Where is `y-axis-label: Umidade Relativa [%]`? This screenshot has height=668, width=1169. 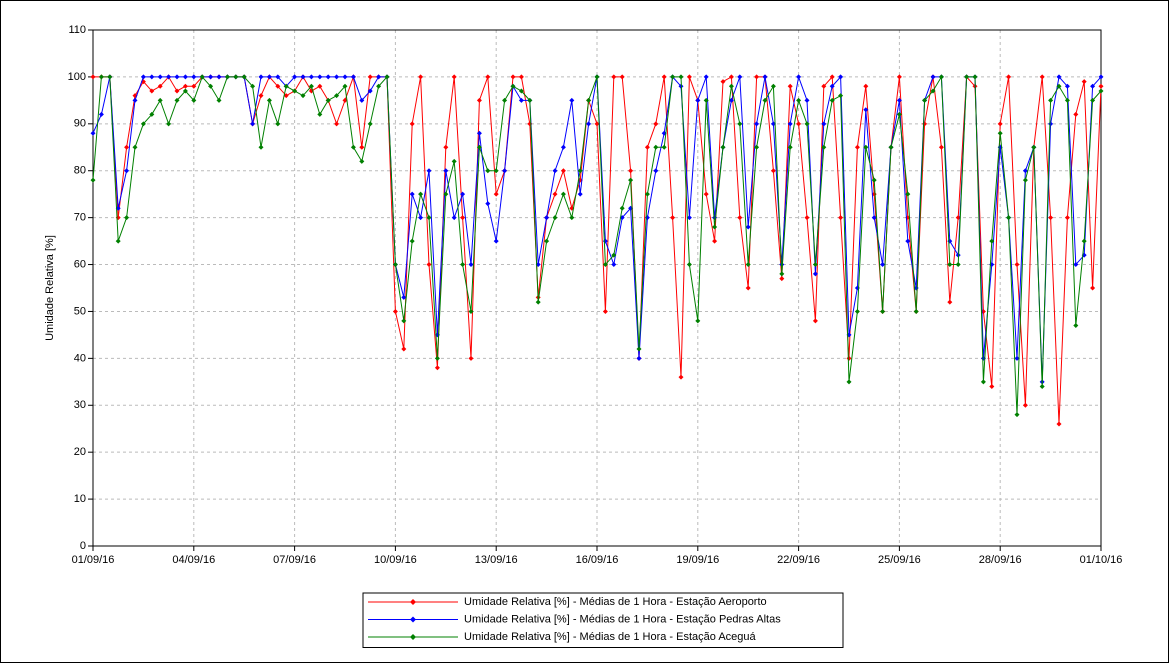 y-axis-label: Umidade Relativa [%] is located at coordinates (50, 288).